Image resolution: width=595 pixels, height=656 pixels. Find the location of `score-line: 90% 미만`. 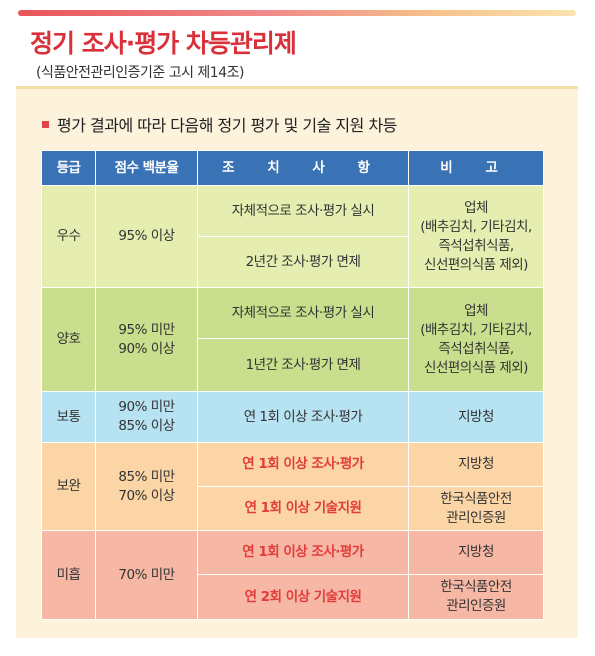

score-line: 90% 미만 is located at coordinates (146, 407).